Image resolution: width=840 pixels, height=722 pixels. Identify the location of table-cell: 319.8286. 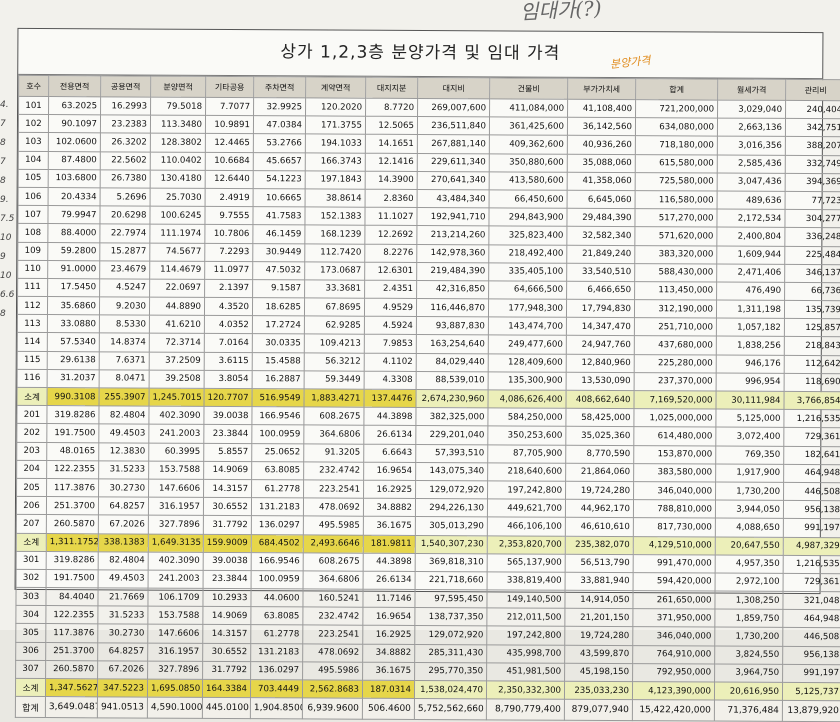
(72, 560).